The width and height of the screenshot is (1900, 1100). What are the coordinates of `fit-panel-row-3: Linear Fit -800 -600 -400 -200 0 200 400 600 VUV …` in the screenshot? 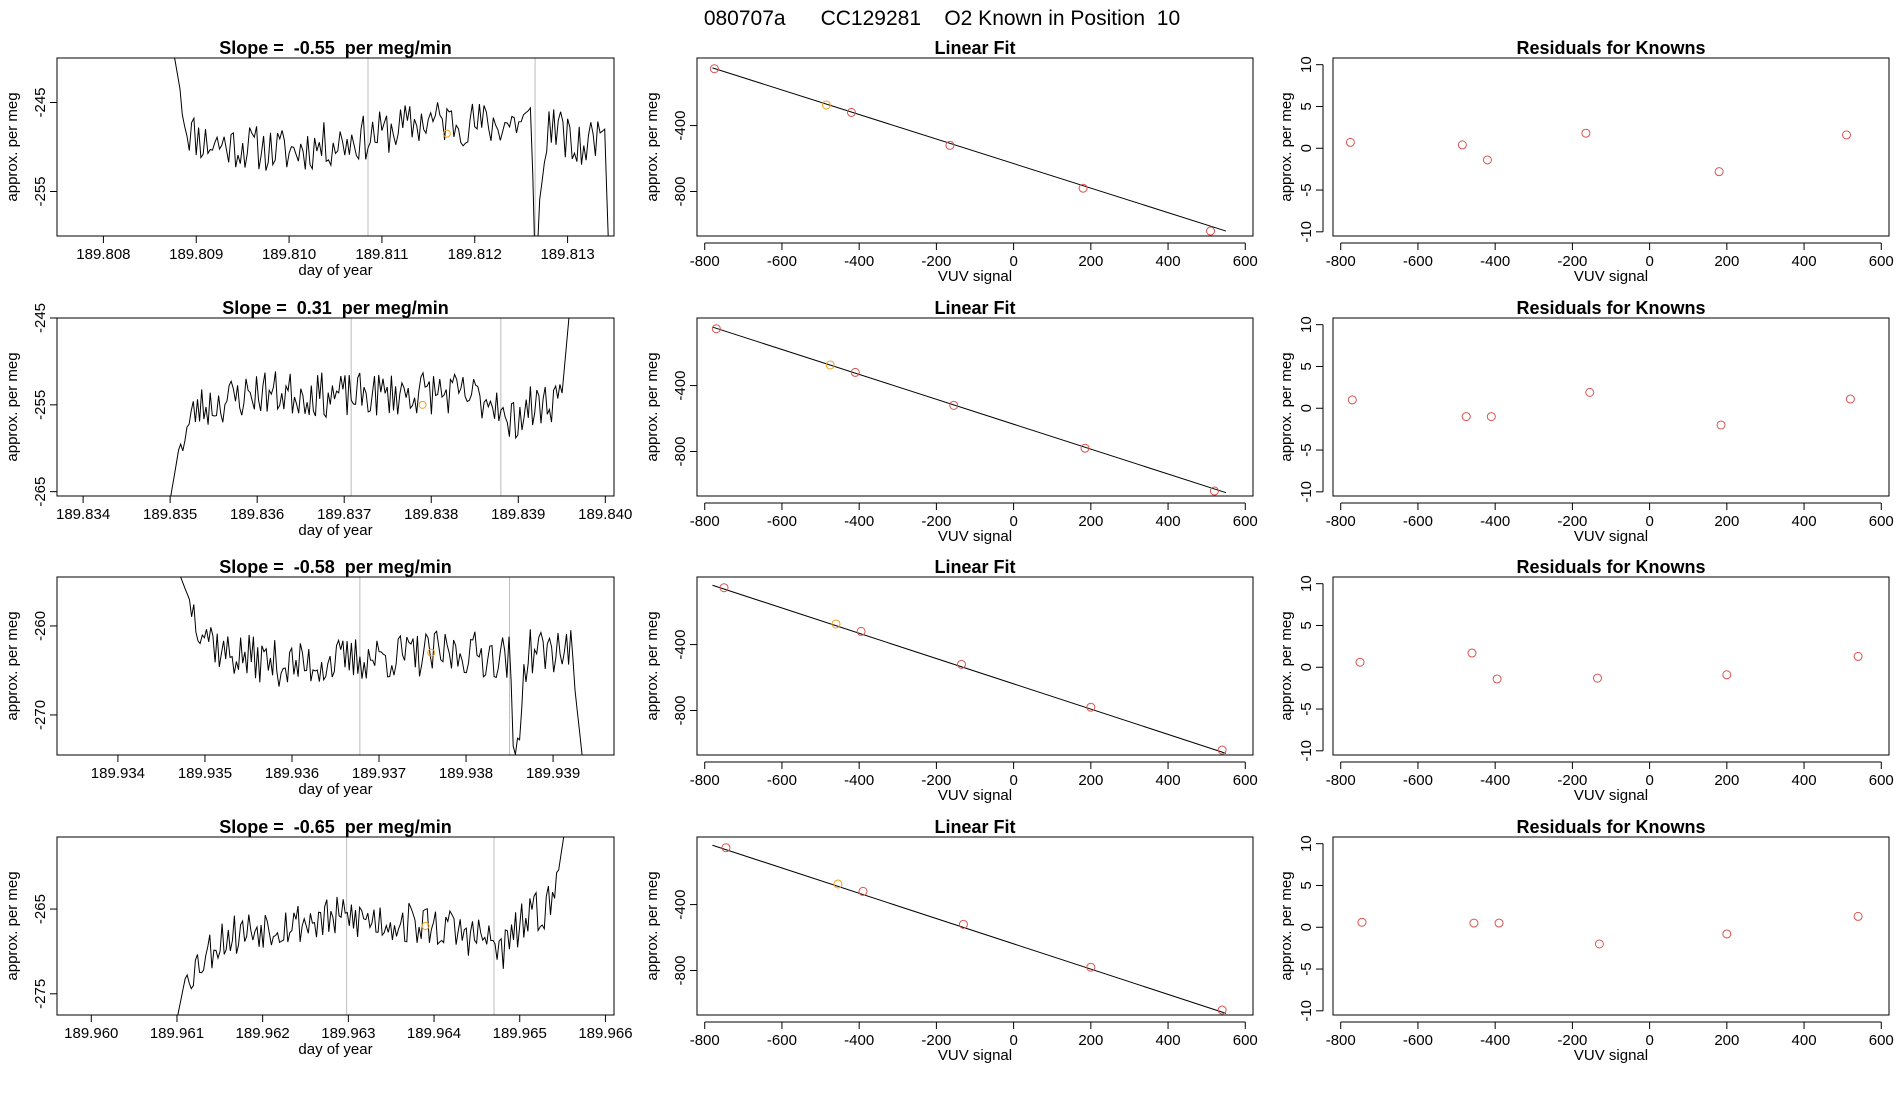 It's located at (951, 680).